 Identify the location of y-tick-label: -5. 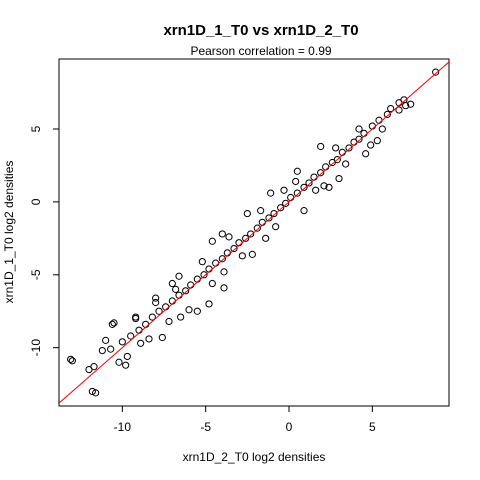
(36, 274).